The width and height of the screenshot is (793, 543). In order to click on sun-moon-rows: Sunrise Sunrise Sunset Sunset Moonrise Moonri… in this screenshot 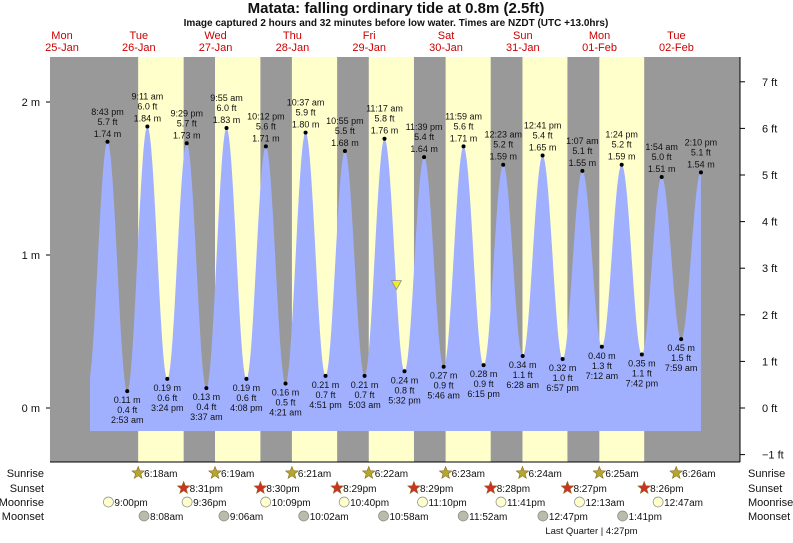, I will do `click(396, 501)`.